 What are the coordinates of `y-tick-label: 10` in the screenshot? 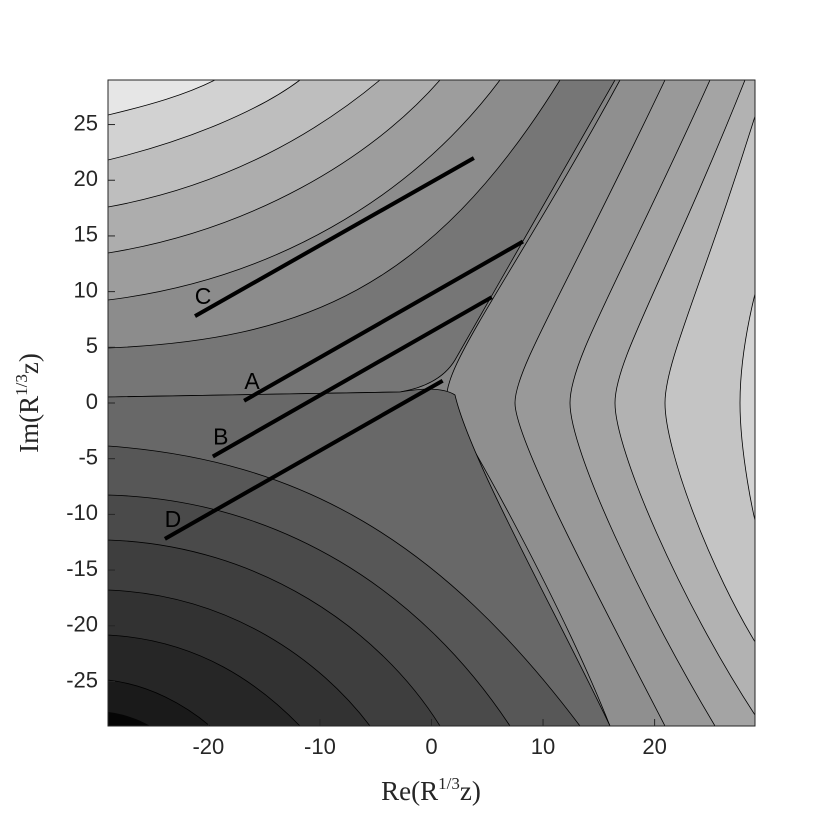 It's located at (86, 289).